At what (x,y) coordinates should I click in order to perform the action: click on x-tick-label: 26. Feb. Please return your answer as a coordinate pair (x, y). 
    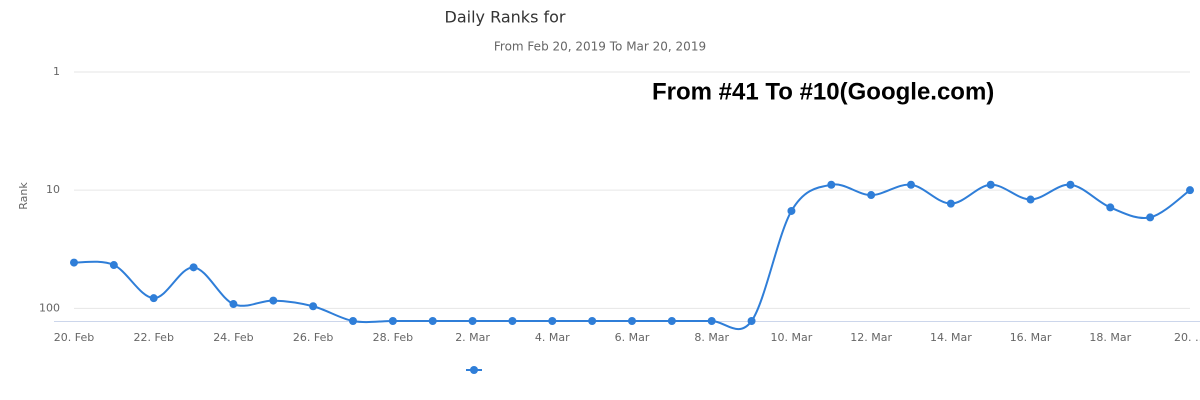
    Looking at the image, I should click on (313, 337).